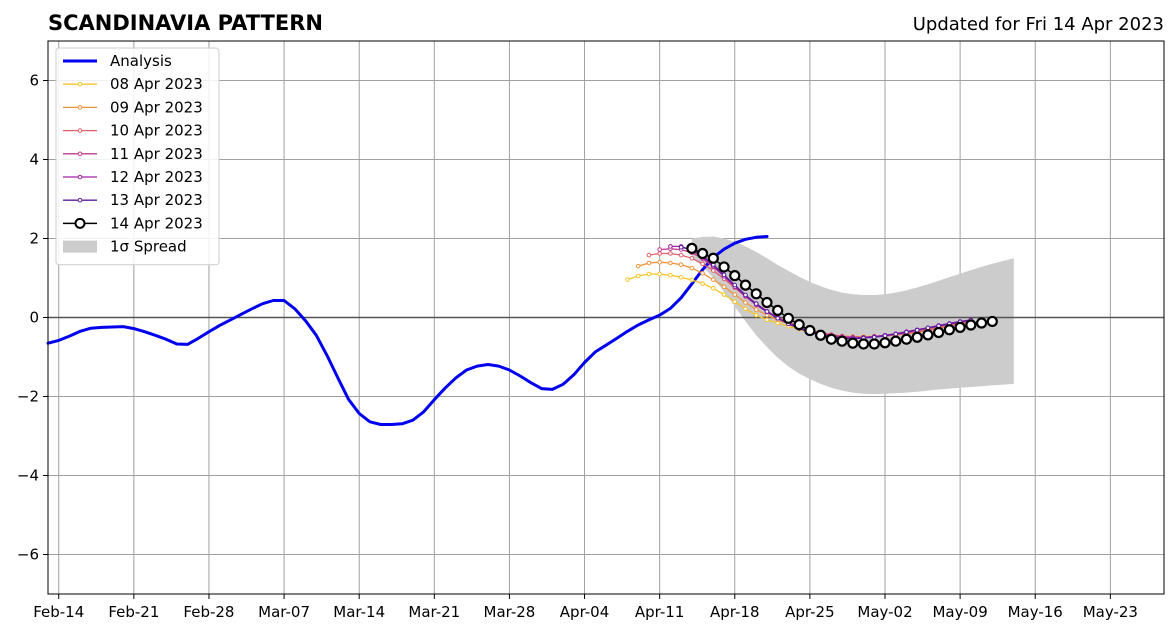 This screenshot has height=633, width=1176. Describe the element at coordinates (133, 84) in the screenshot. I see `legend-entry-1: 08 Apr 2023` at that location.